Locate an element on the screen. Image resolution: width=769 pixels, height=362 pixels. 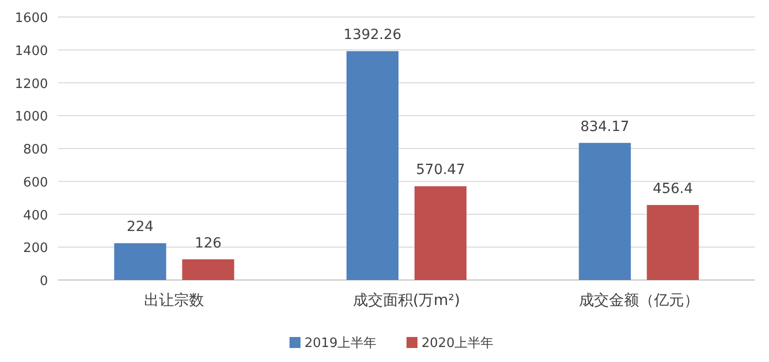
y-tick-label: 800 is located at coordinates (35, 150).